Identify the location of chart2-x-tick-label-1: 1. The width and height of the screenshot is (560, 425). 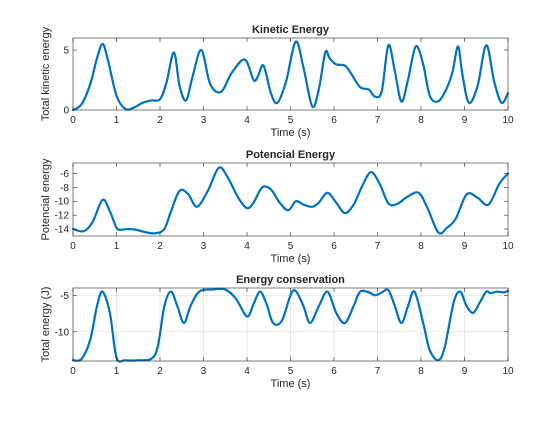
(117, 246).